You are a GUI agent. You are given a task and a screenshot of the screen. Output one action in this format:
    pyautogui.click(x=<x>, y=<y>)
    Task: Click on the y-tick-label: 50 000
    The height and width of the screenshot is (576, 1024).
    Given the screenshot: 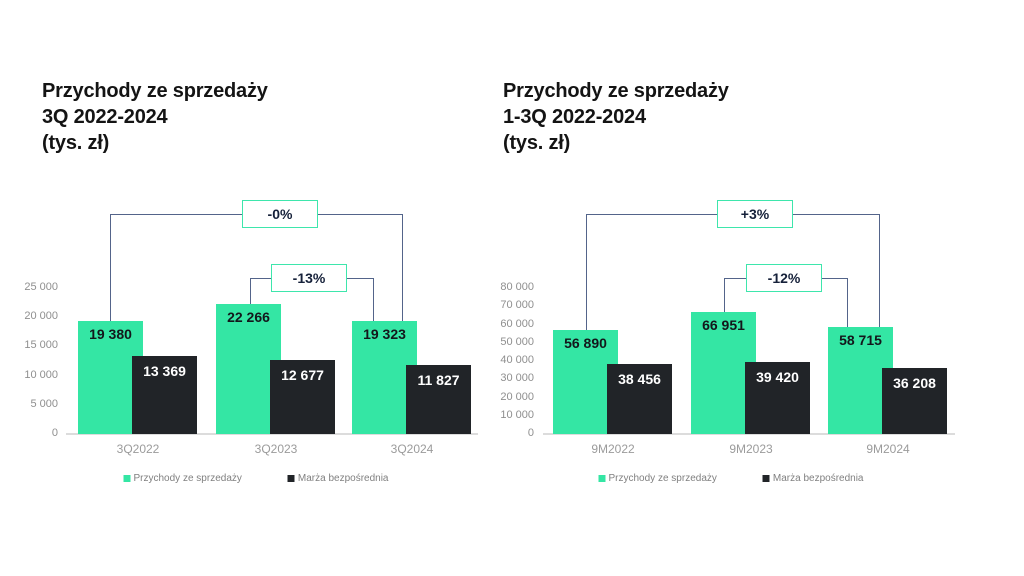 What is the action you would take?
    pyautogui.click(x=517, y=341)
    